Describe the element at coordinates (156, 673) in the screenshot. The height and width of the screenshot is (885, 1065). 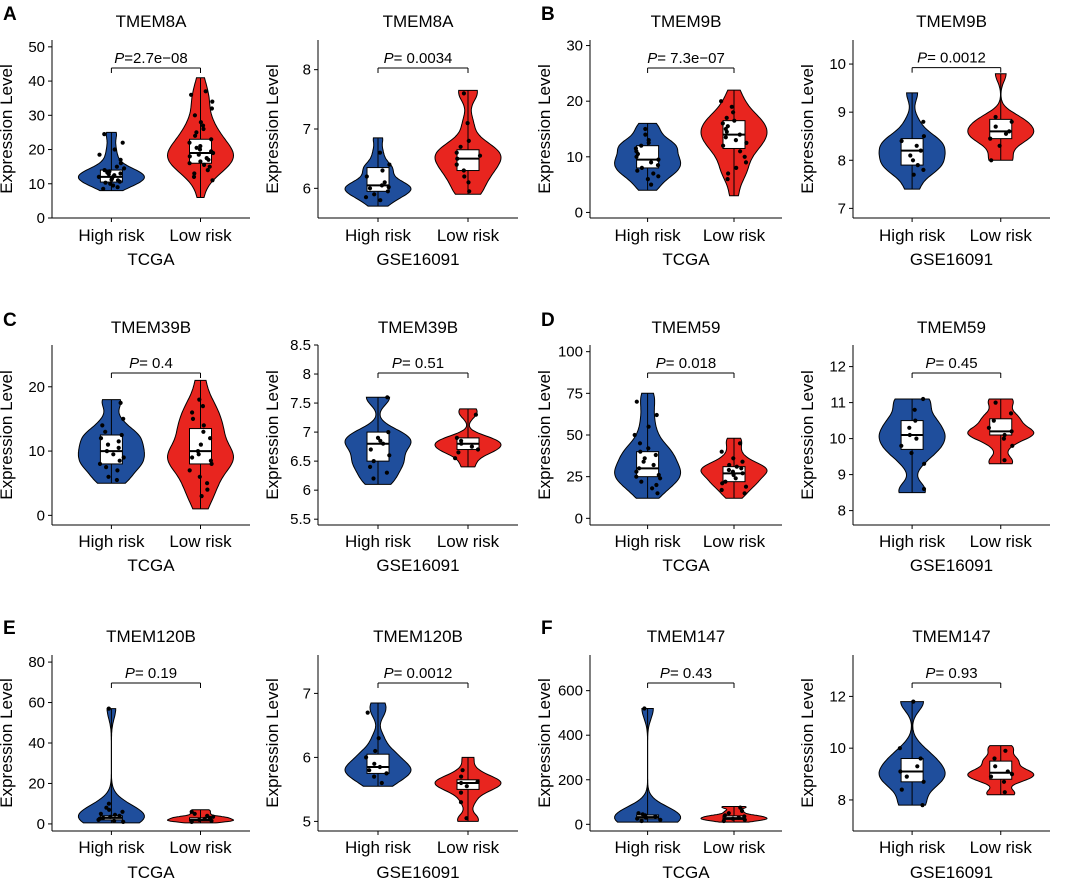
I see `p-value: = 0.19` at that location.